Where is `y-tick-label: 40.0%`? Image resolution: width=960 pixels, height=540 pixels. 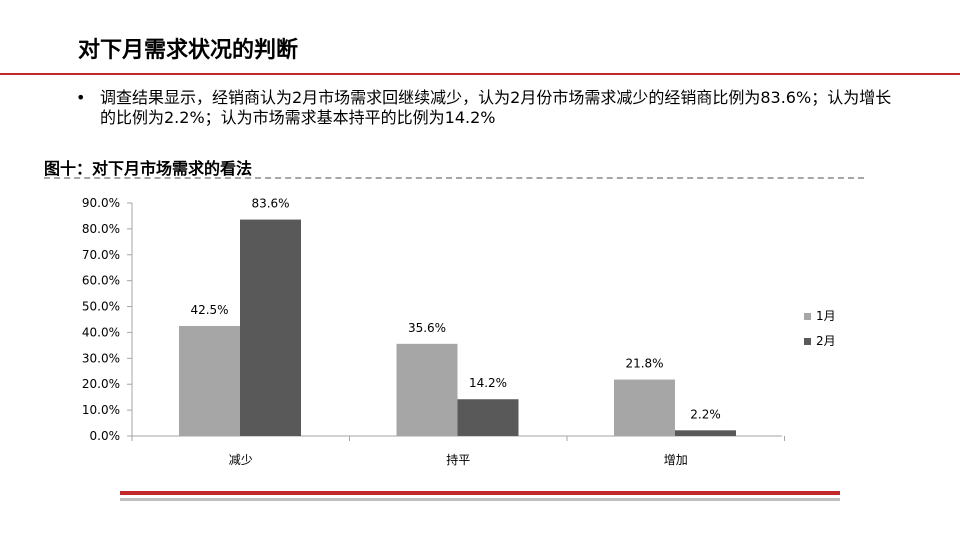
y-tick-label: 40.0% is located at coordinates (101, 332).